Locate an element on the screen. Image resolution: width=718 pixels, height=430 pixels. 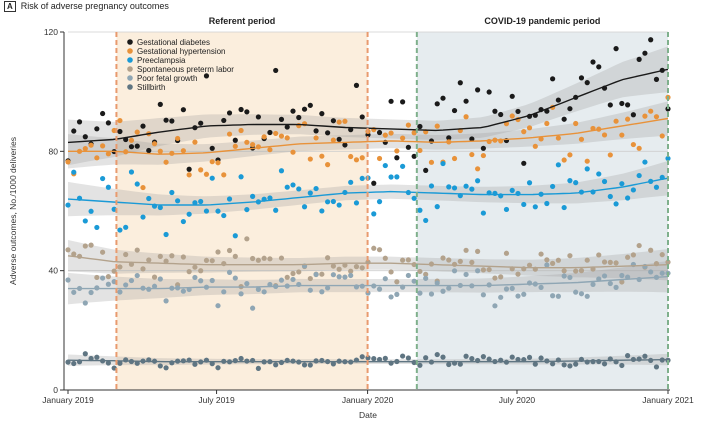
x-axis-title: Date is located at coordinates (368, 415).